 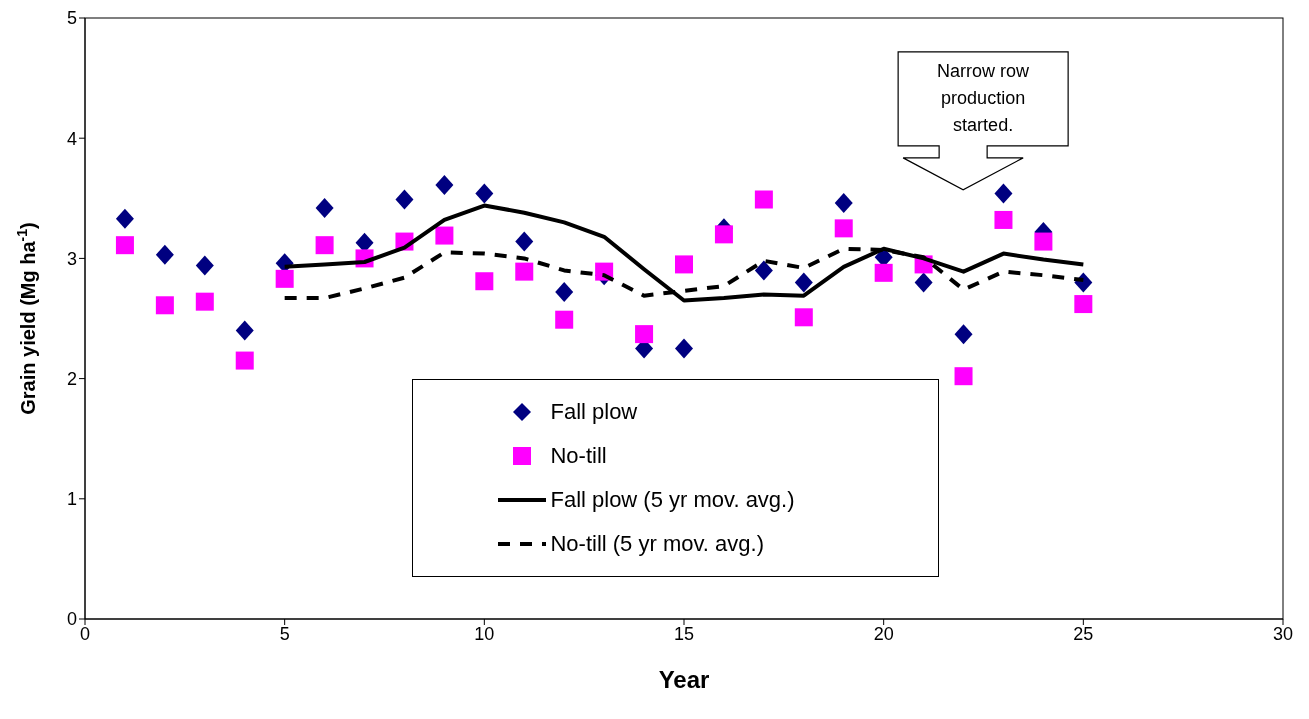 What do you see at coordinates (71, 619) in the screenshot?
I see `y-tick-label: 0` at bounding box center [71, 619].